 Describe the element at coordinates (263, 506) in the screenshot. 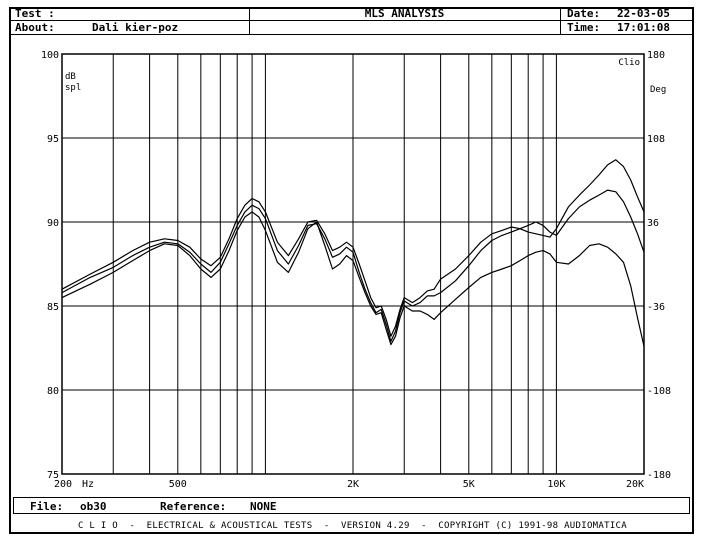

I see `reference-value: NONE` at that location.